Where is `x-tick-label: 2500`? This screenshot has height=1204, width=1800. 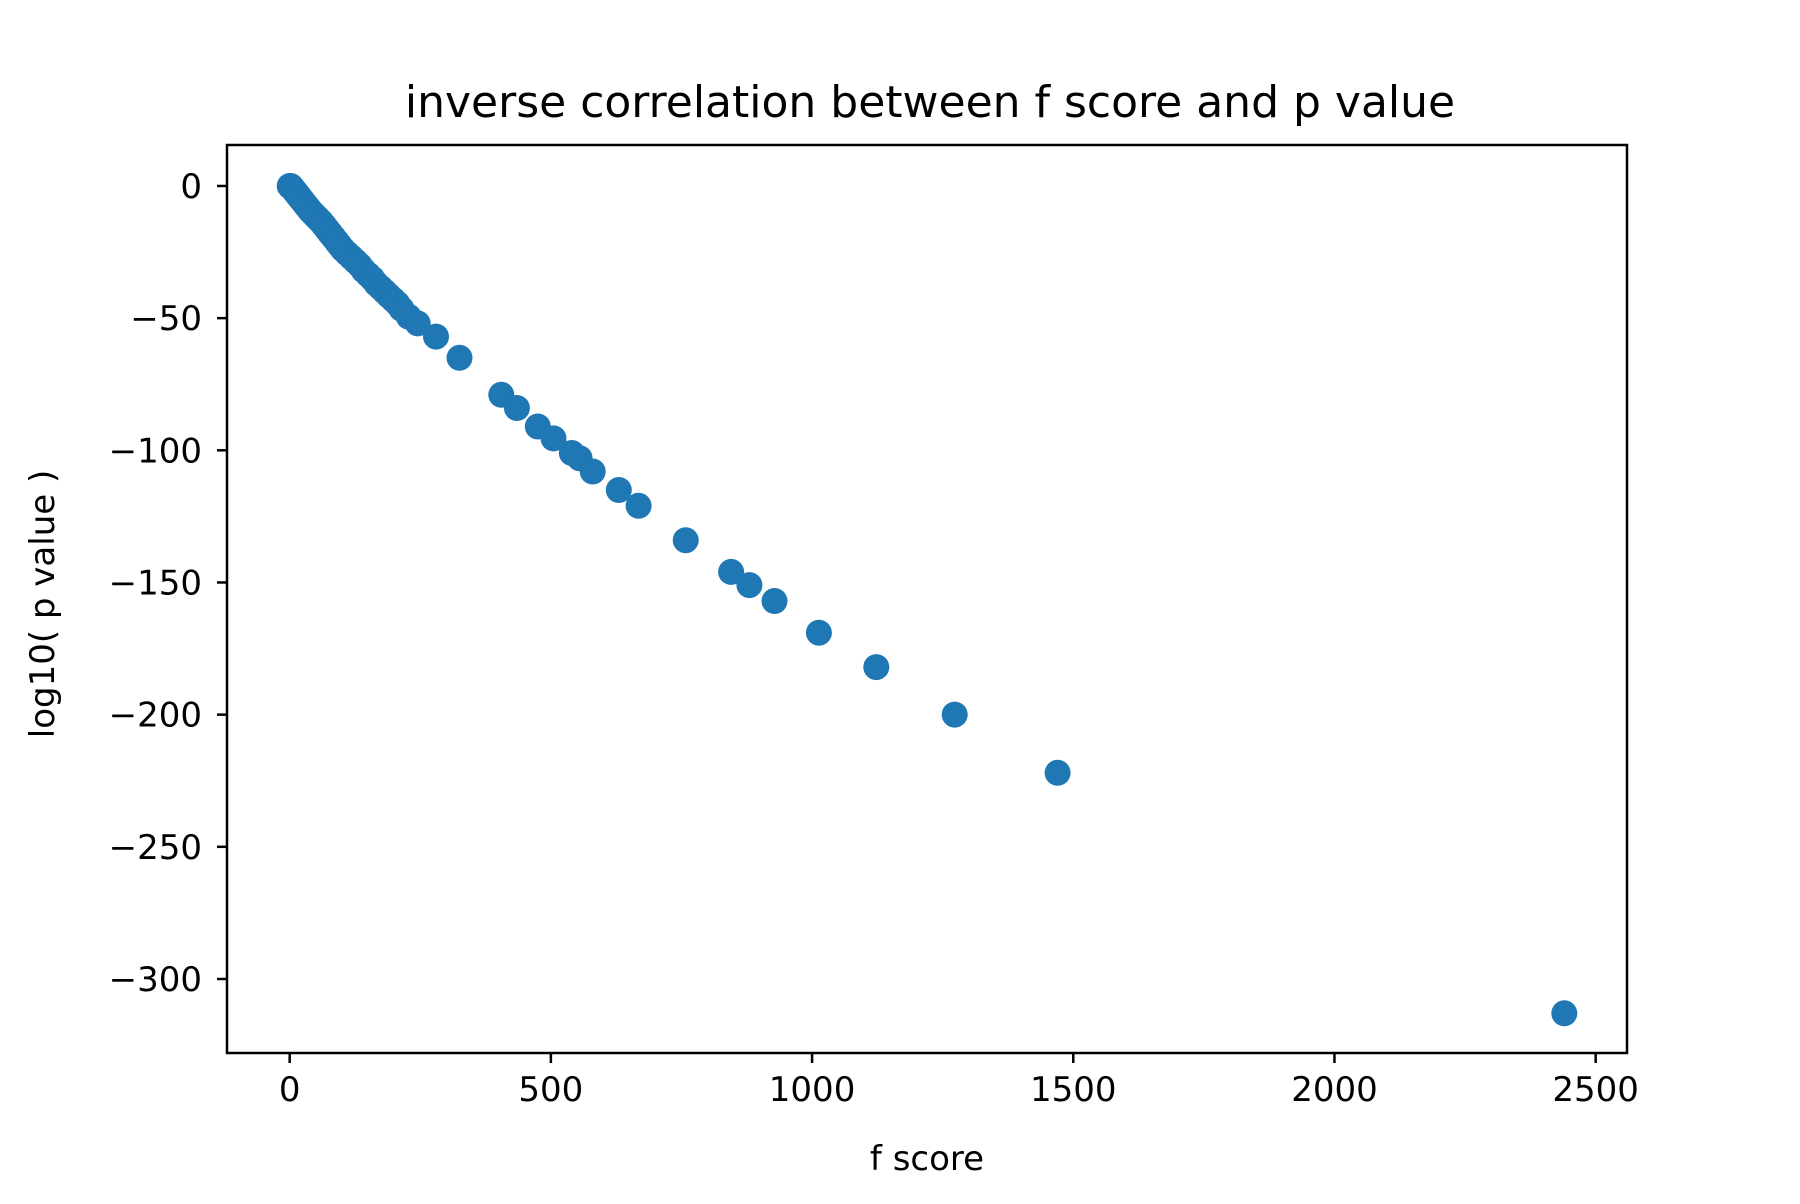 x-tick-label: 2500 is located at coordinates (1595, 1090).